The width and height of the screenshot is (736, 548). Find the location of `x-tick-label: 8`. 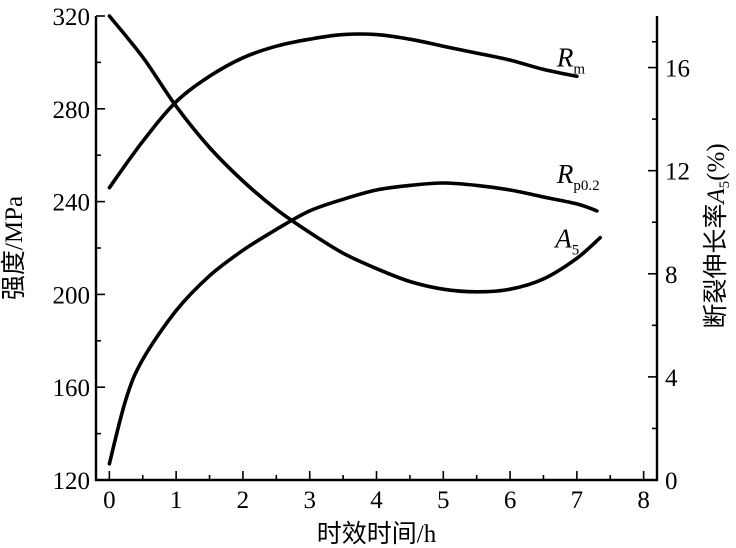

x-tick-label: 8 is located at coordinates (643, 500).